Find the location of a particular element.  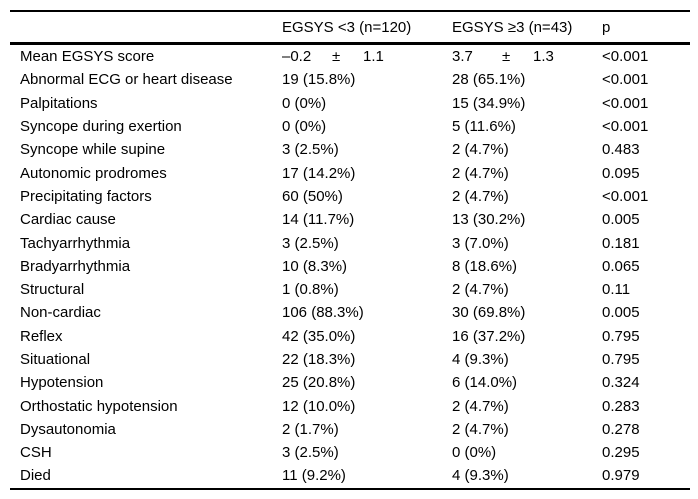

cell-label: Syncope during exertion is located at coordinates (101, 127).